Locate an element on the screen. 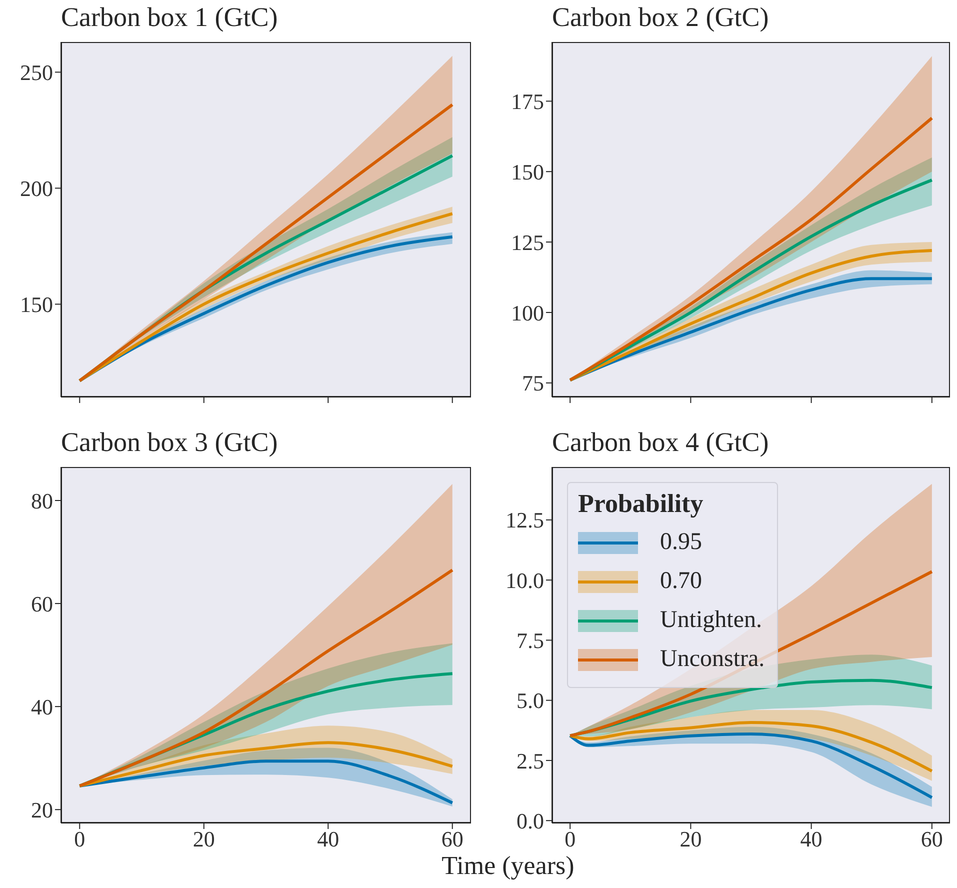  chart-title: Carbon box 1 (GtC) is located at coordinates (169, 17).